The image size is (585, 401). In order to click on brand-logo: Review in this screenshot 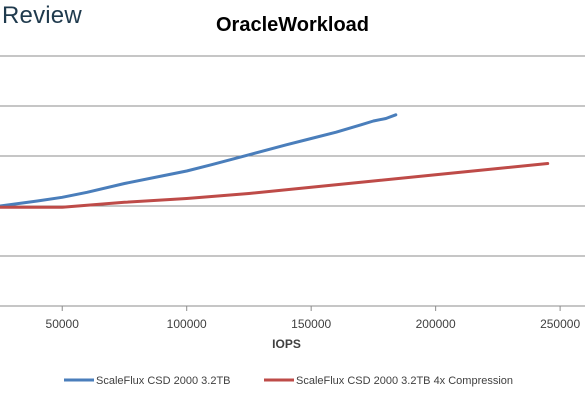, I will do `click(42, 15)`.